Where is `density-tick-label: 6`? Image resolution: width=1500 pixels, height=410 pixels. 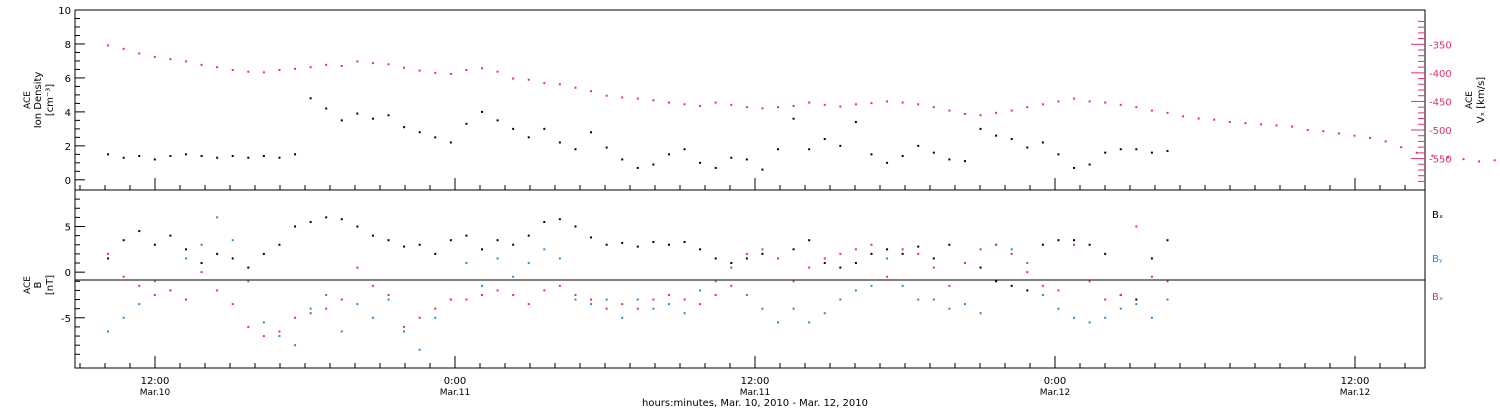 density-tick-label: 6 is located at coordinates (68, 79).